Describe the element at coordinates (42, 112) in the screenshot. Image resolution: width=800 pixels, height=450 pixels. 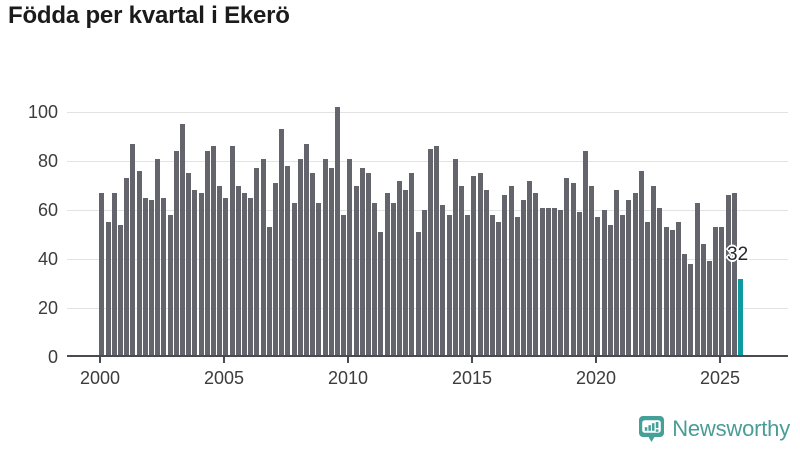
I see `y-tick-label: 100` at that location.